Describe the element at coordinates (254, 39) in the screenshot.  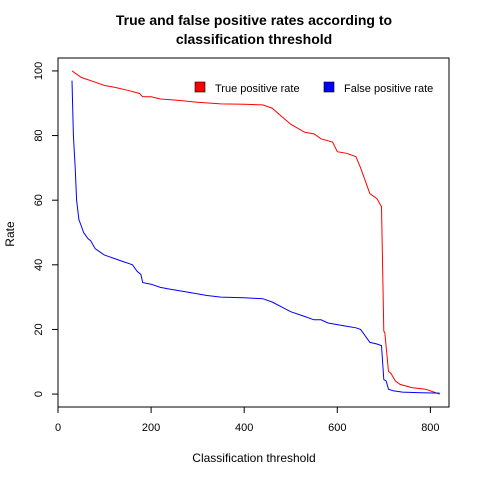
I see `chart-title-line-2: classification threshold` at that location.